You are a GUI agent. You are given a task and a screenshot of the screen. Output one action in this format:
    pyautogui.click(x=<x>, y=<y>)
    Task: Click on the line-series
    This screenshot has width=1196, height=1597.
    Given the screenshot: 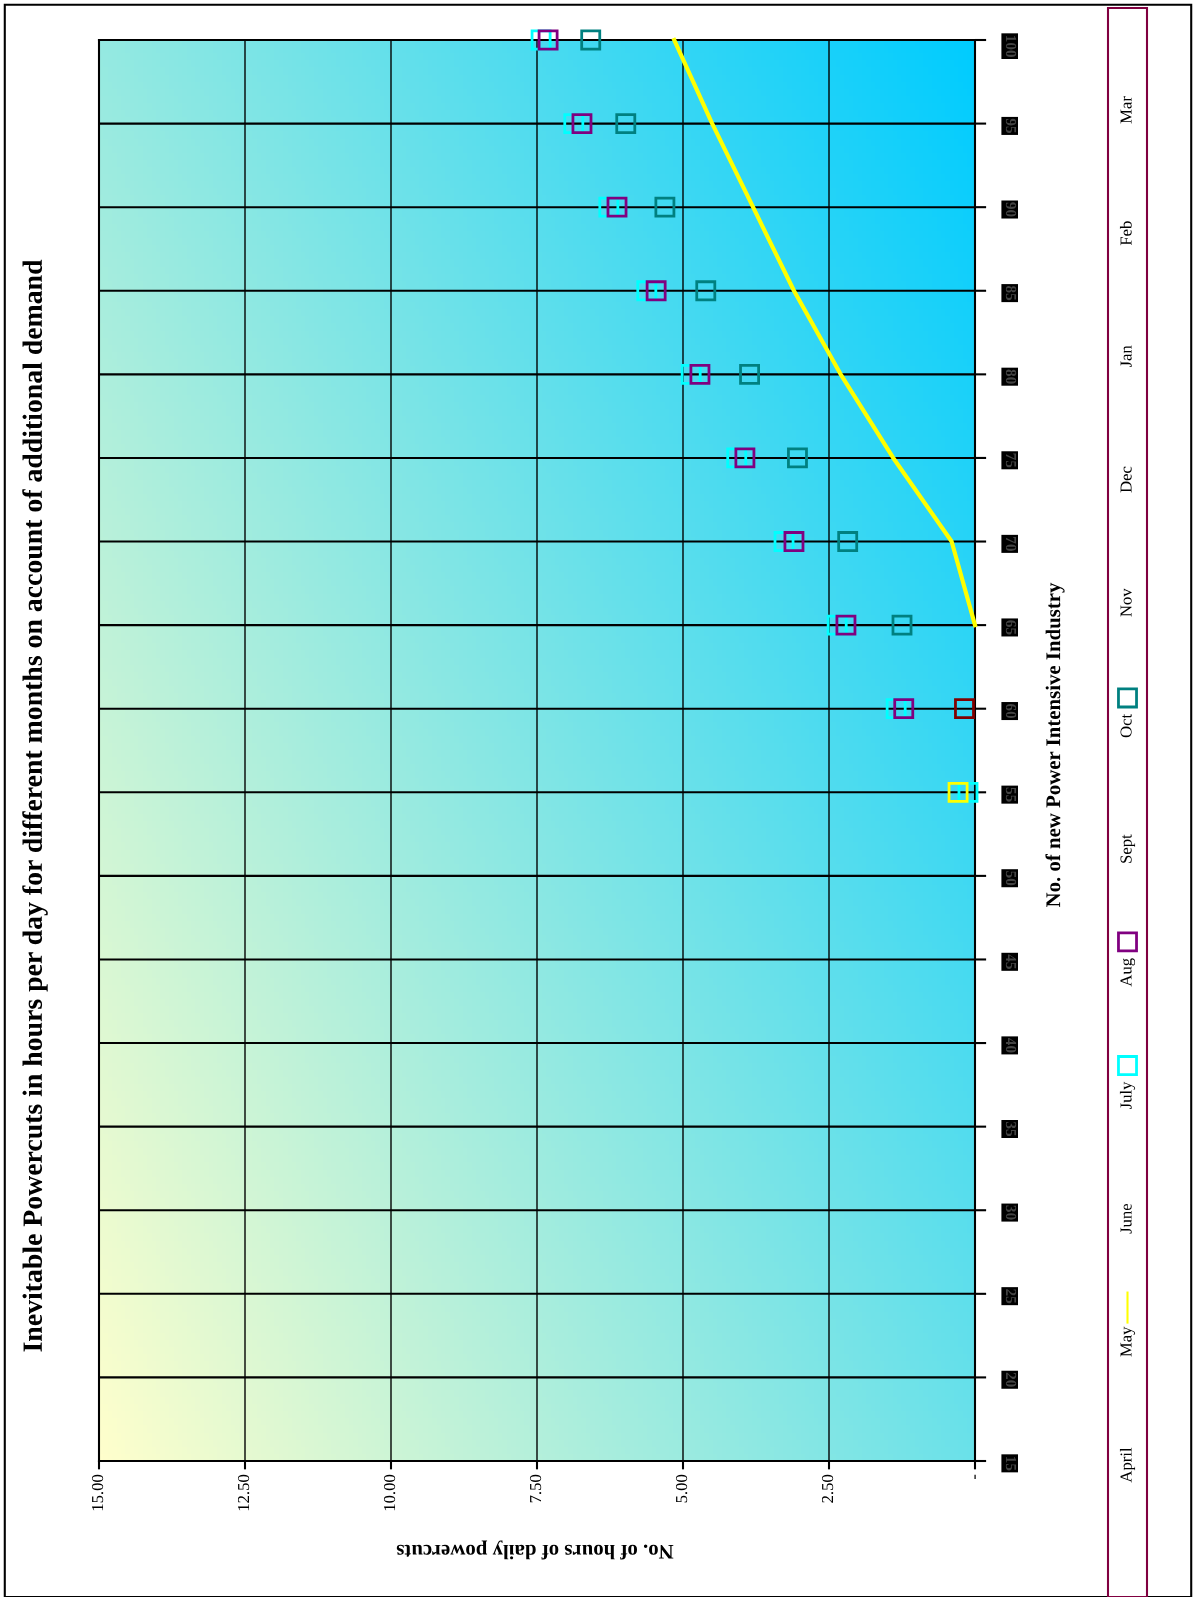 What is the action you would take?
    pyautogui.click(x=825, y=332)
    